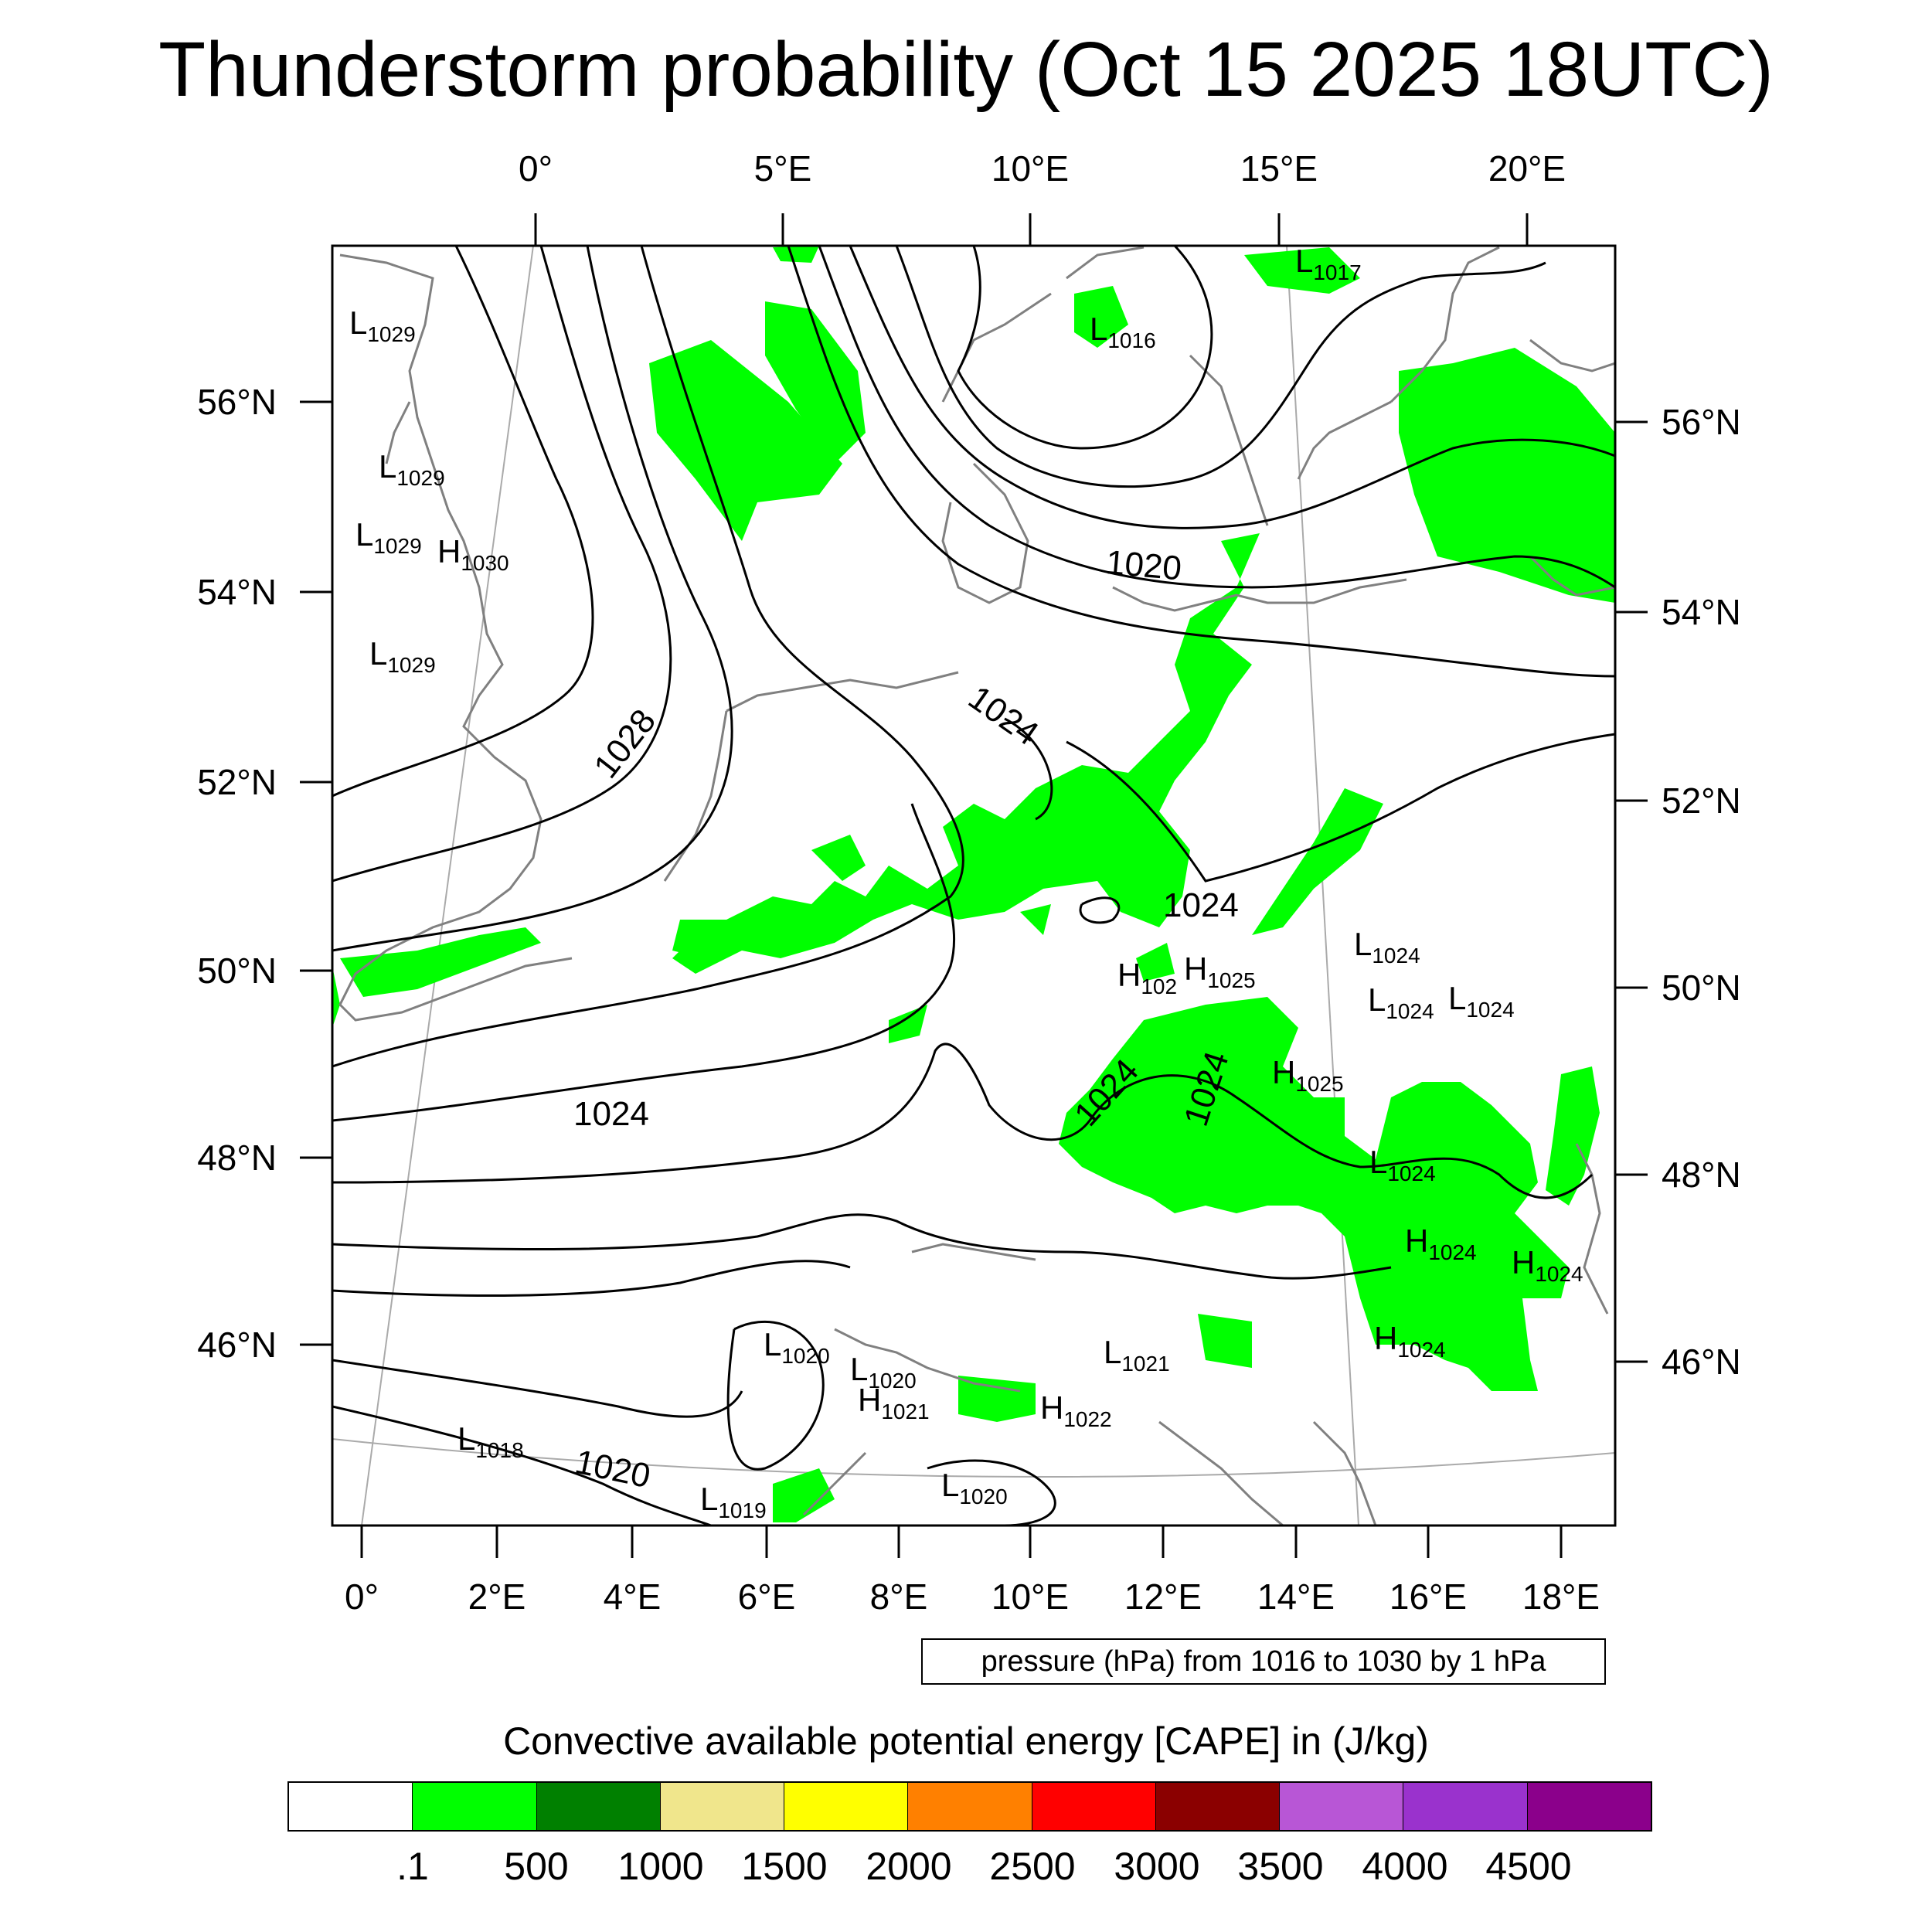 The image size is (1932, 1932). What do you see at coordinates (899, 1597) in the screenshot?
I see `bottom-axis-label: 8°E` at bounding box center [899, 1597].